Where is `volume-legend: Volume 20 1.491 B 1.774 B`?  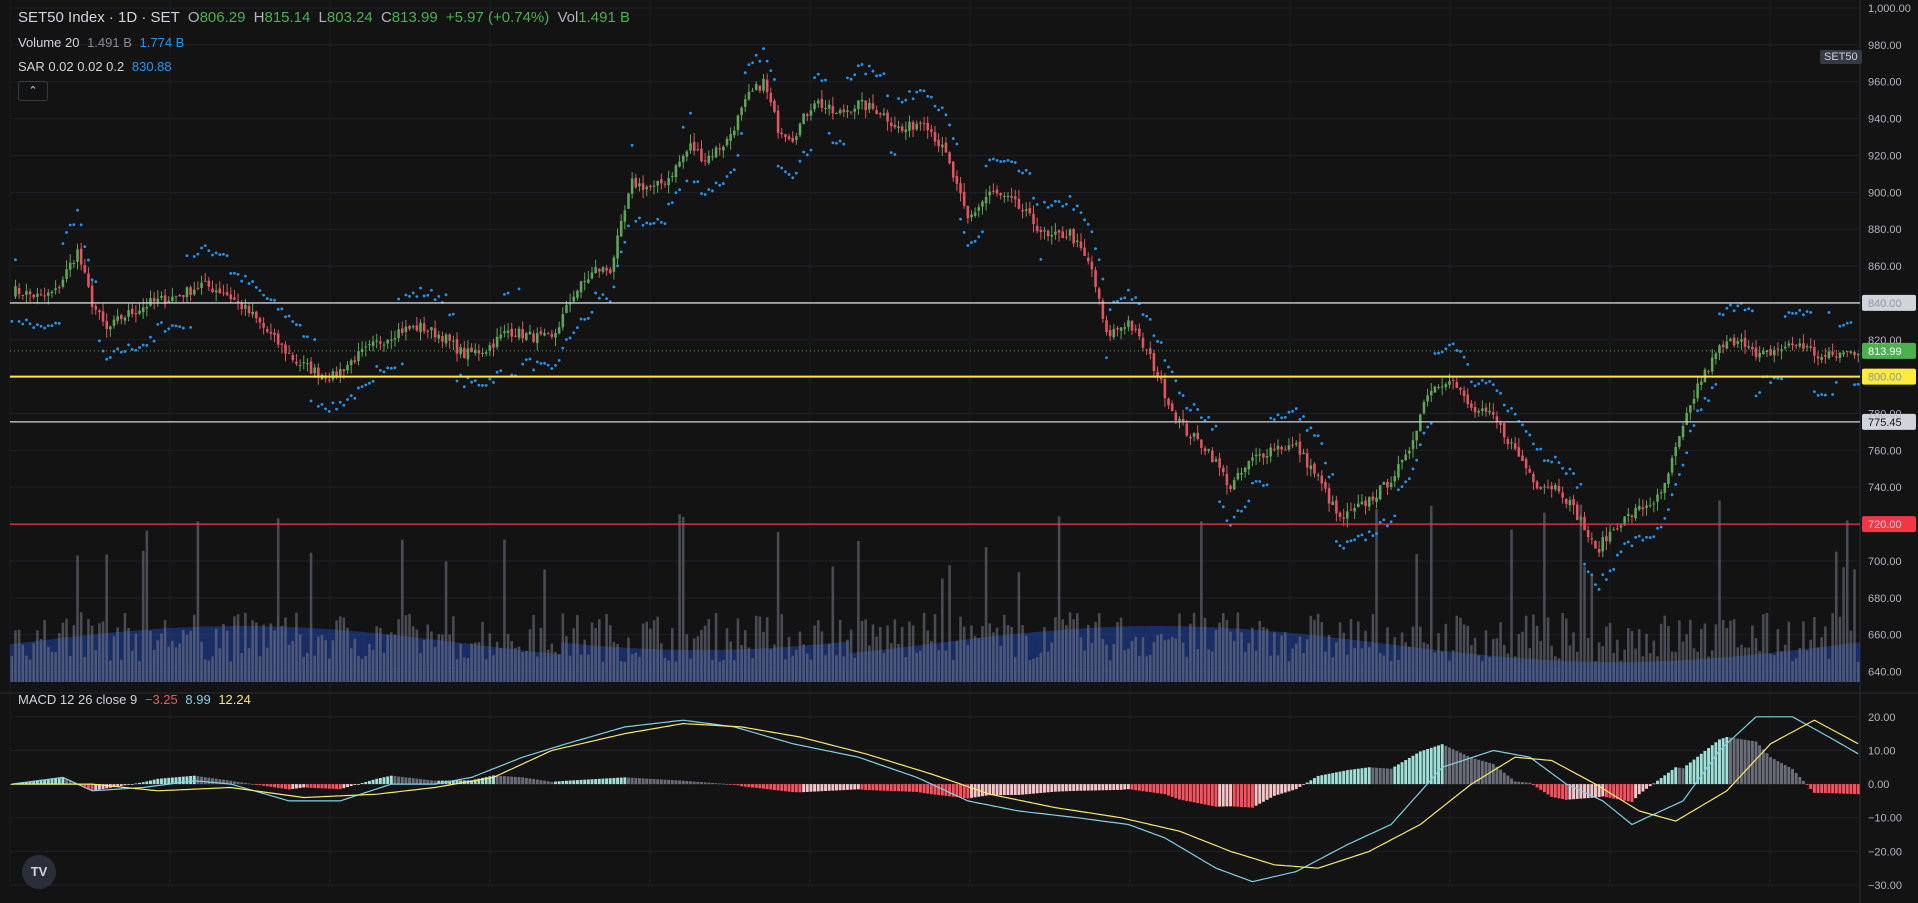 volume-legend: Volume 20 1.491 B 1.774 B is located at coordinates (103, 43).